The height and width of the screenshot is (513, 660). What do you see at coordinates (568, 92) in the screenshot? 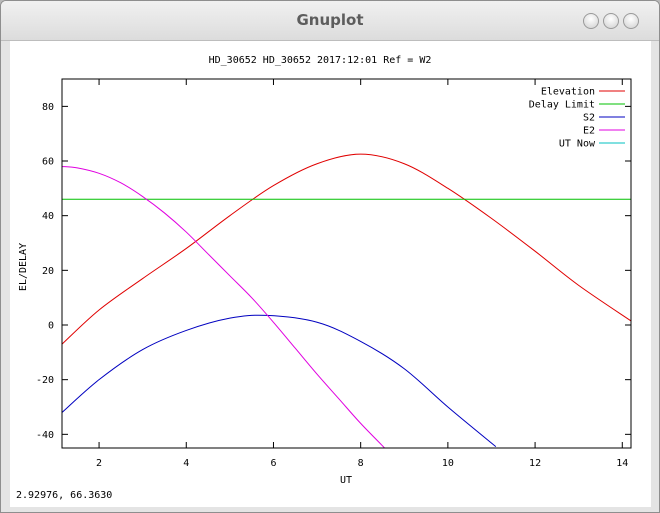
I see `legend-label: Elevation` at bounding box center [568, 92].